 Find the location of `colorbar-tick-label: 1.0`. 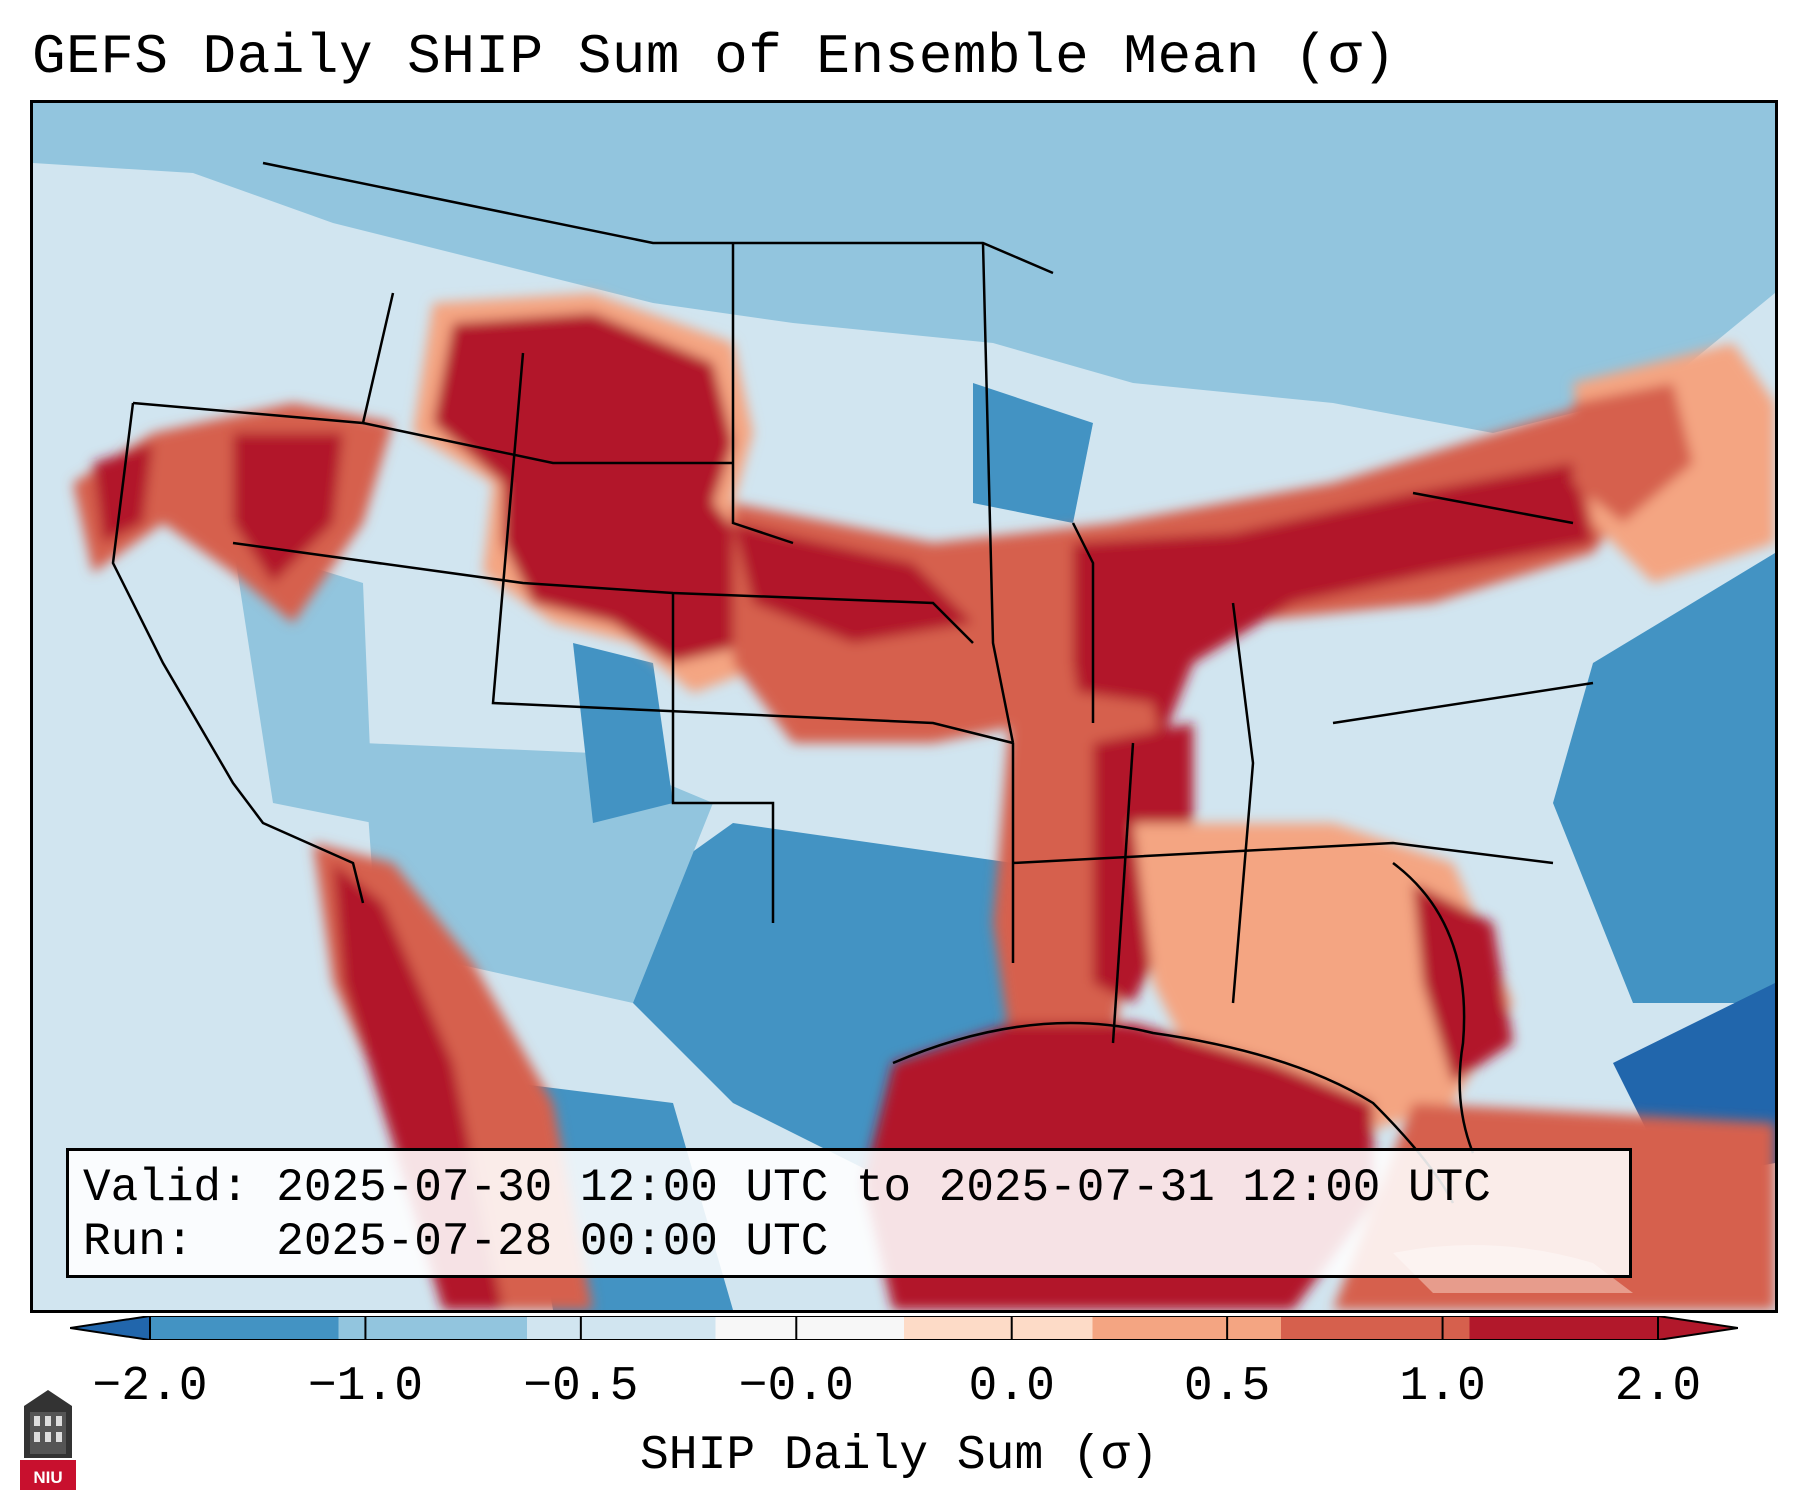

colorbar-tick-label: 1.0 is located at coordinates (1442, 1387).